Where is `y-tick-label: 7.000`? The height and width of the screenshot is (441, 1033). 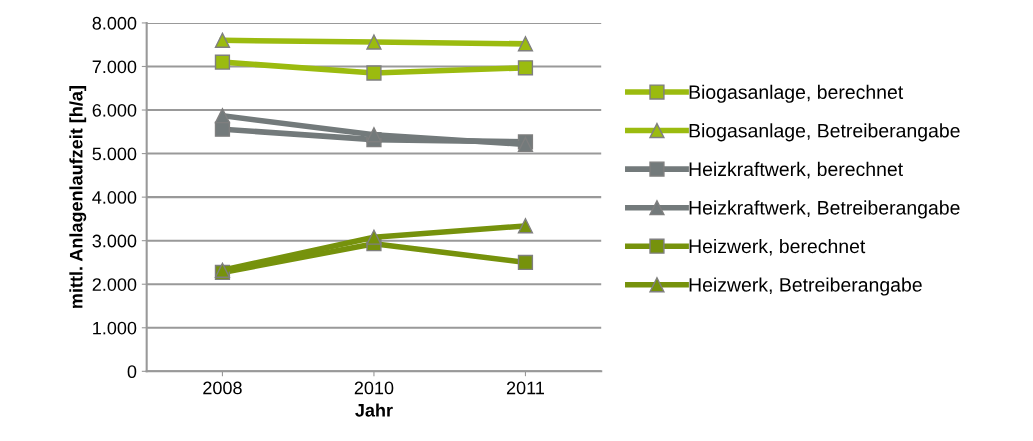
y-tick-label: 7.000 is located at coordinates (114, 67).